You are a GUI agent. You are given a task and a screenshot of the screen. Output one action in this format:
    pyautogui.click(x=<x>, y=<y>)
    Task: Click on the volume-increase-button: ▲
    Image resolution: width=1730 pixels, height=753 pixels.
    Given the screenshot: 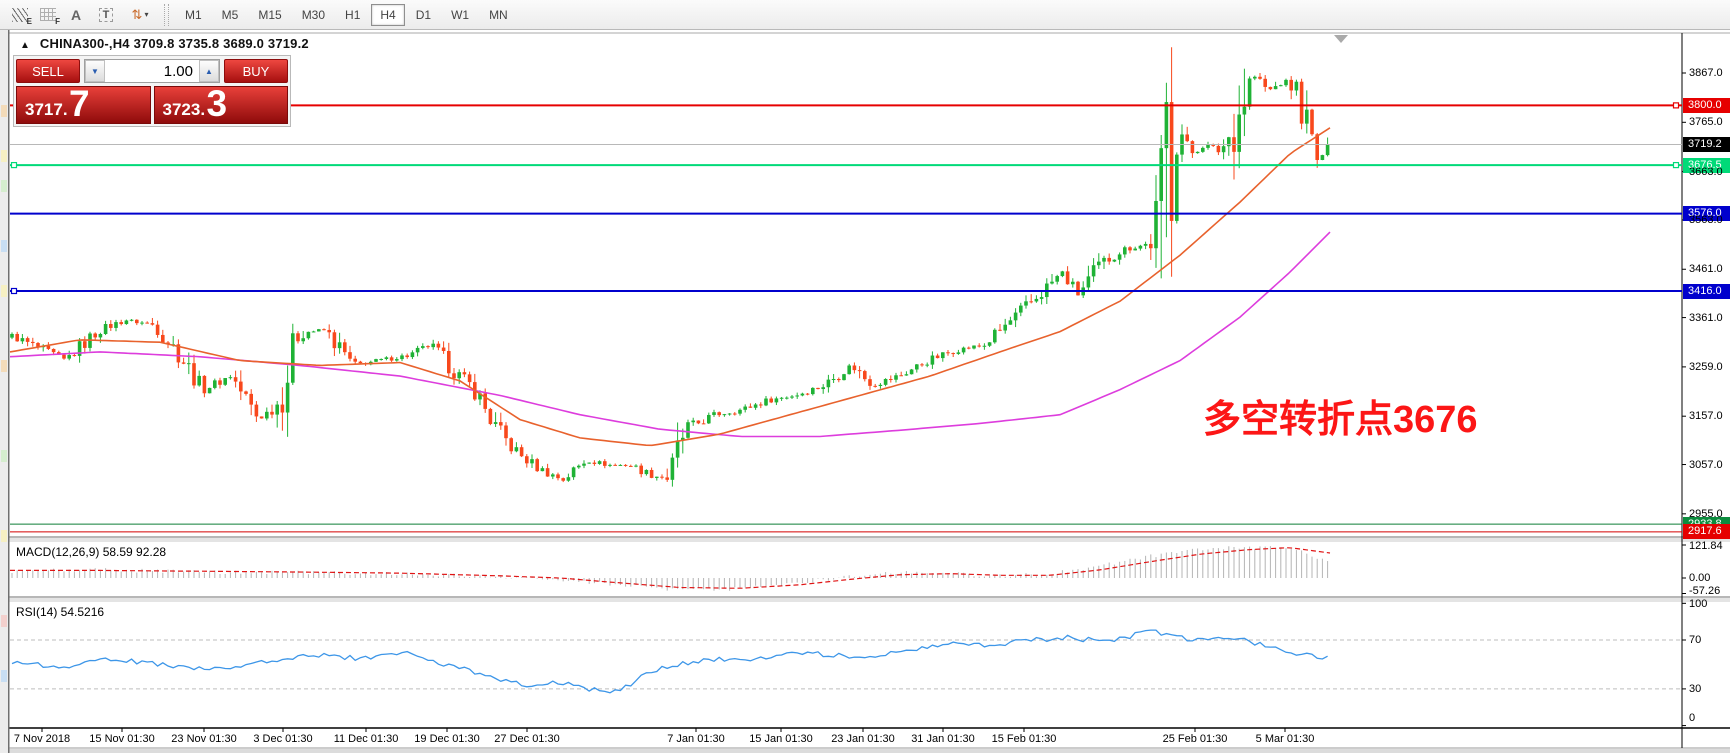 What is the action you would take?
    pyautogui.click(x=209, y=71)
    